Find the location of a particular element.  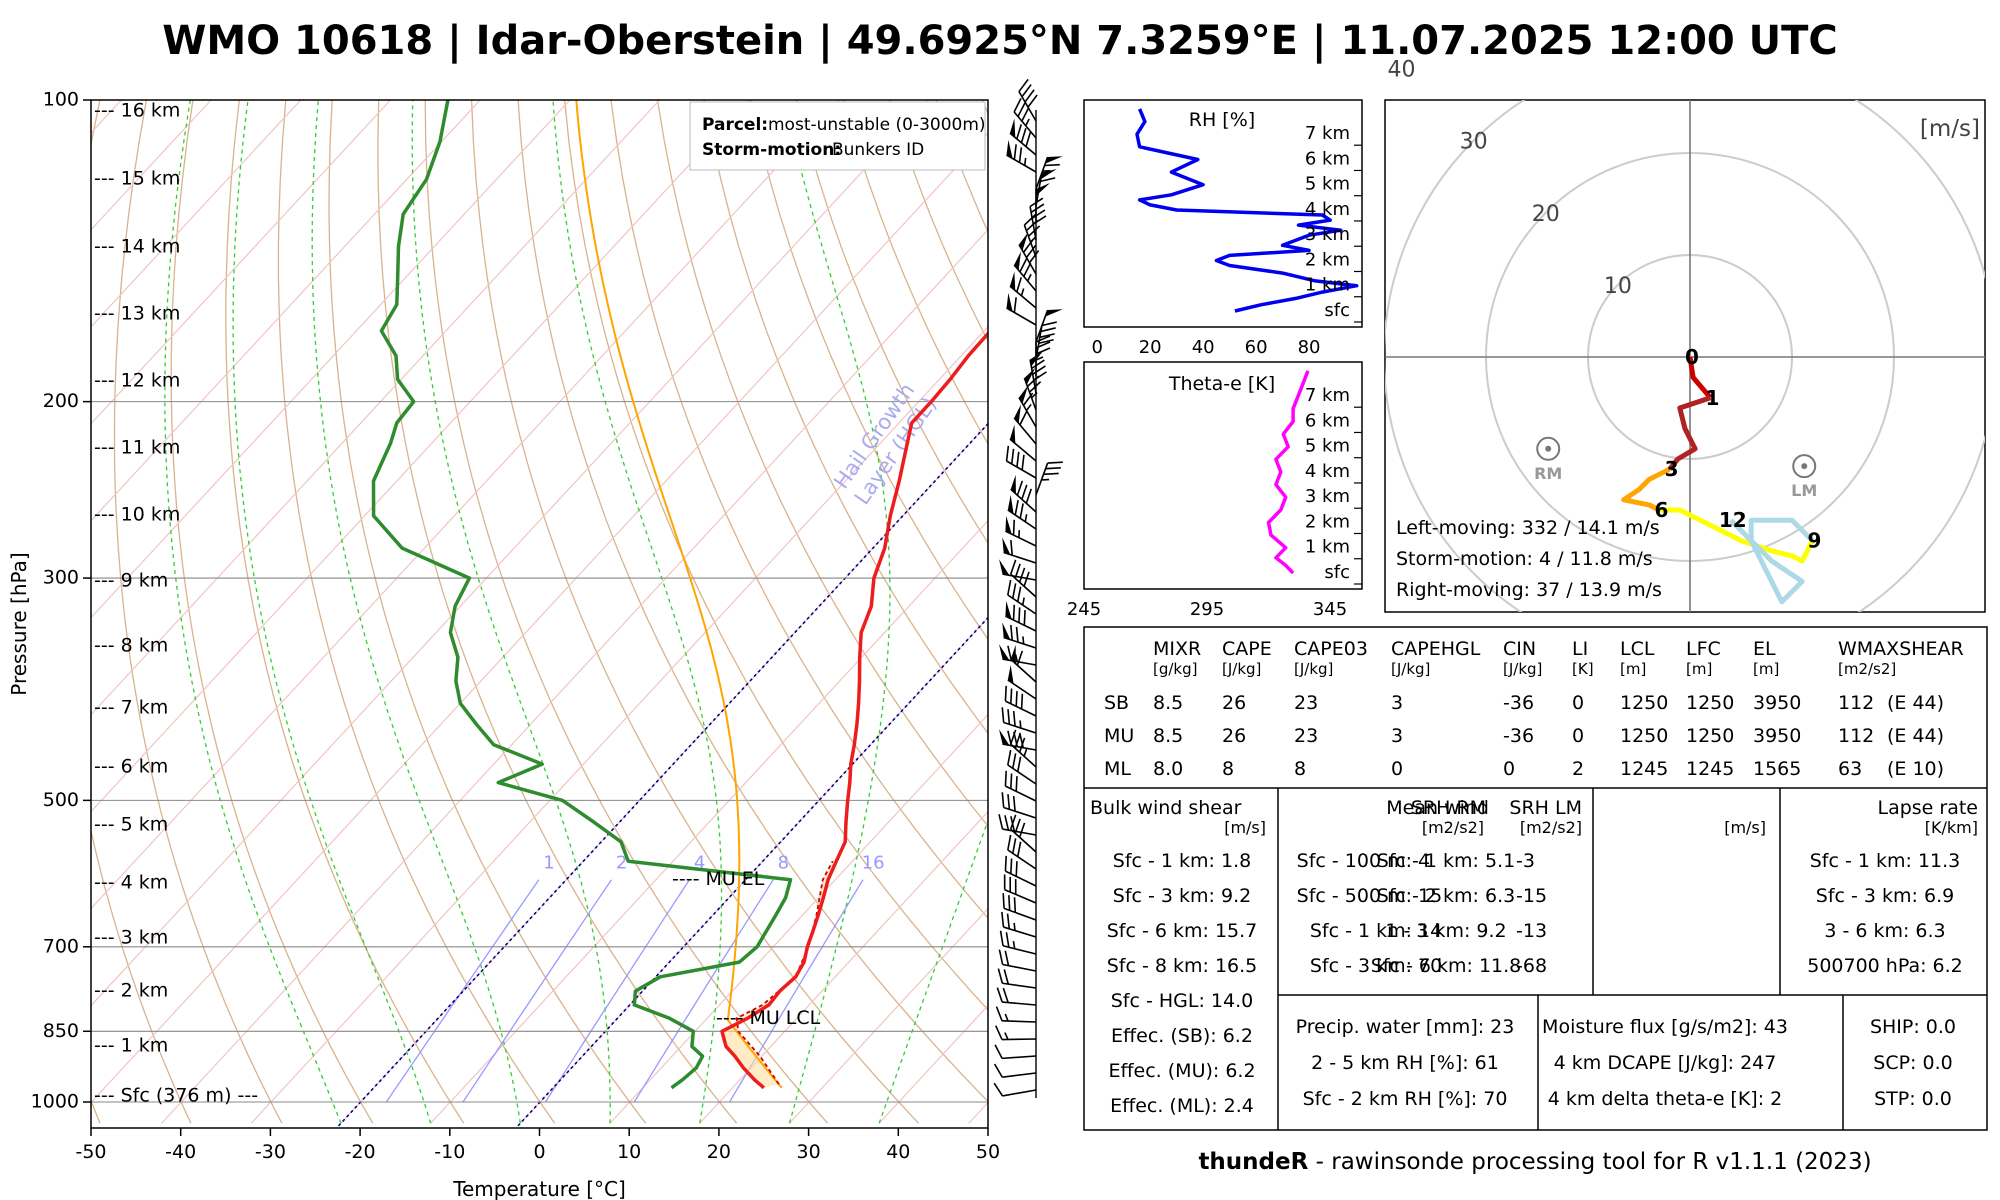

bulk-shear-row: Effec. (SB): 6.2 is located at coordinates (1182, 1036).